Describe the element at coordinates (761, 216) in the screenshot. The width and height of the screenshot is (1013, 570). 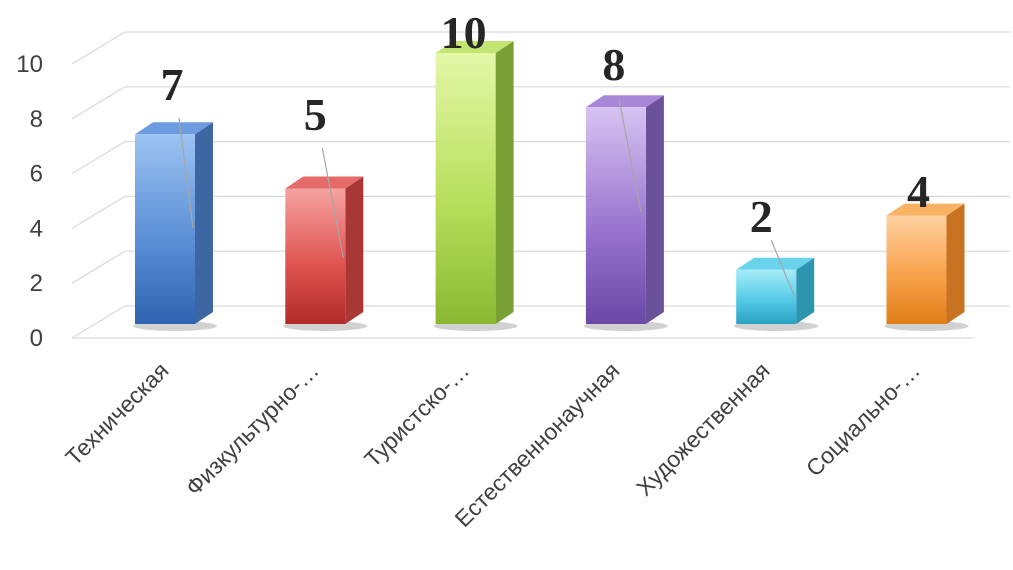
I see `data-label: 2` at that location.